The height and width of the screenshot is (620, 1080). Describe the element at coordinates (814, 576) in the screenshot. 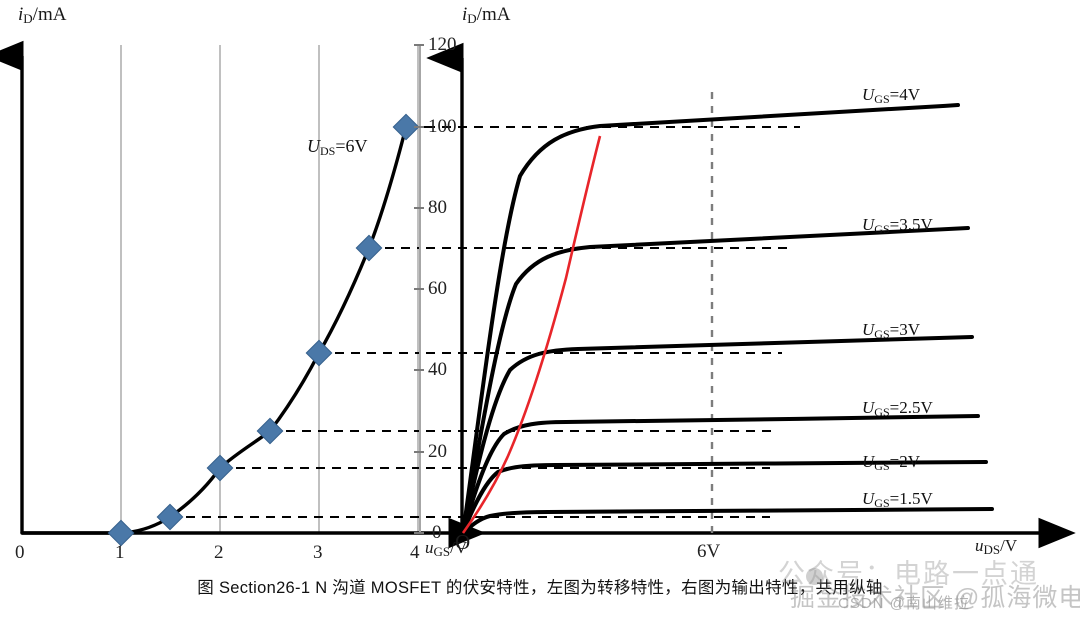

I see `watermark-logo-icon` at that location.